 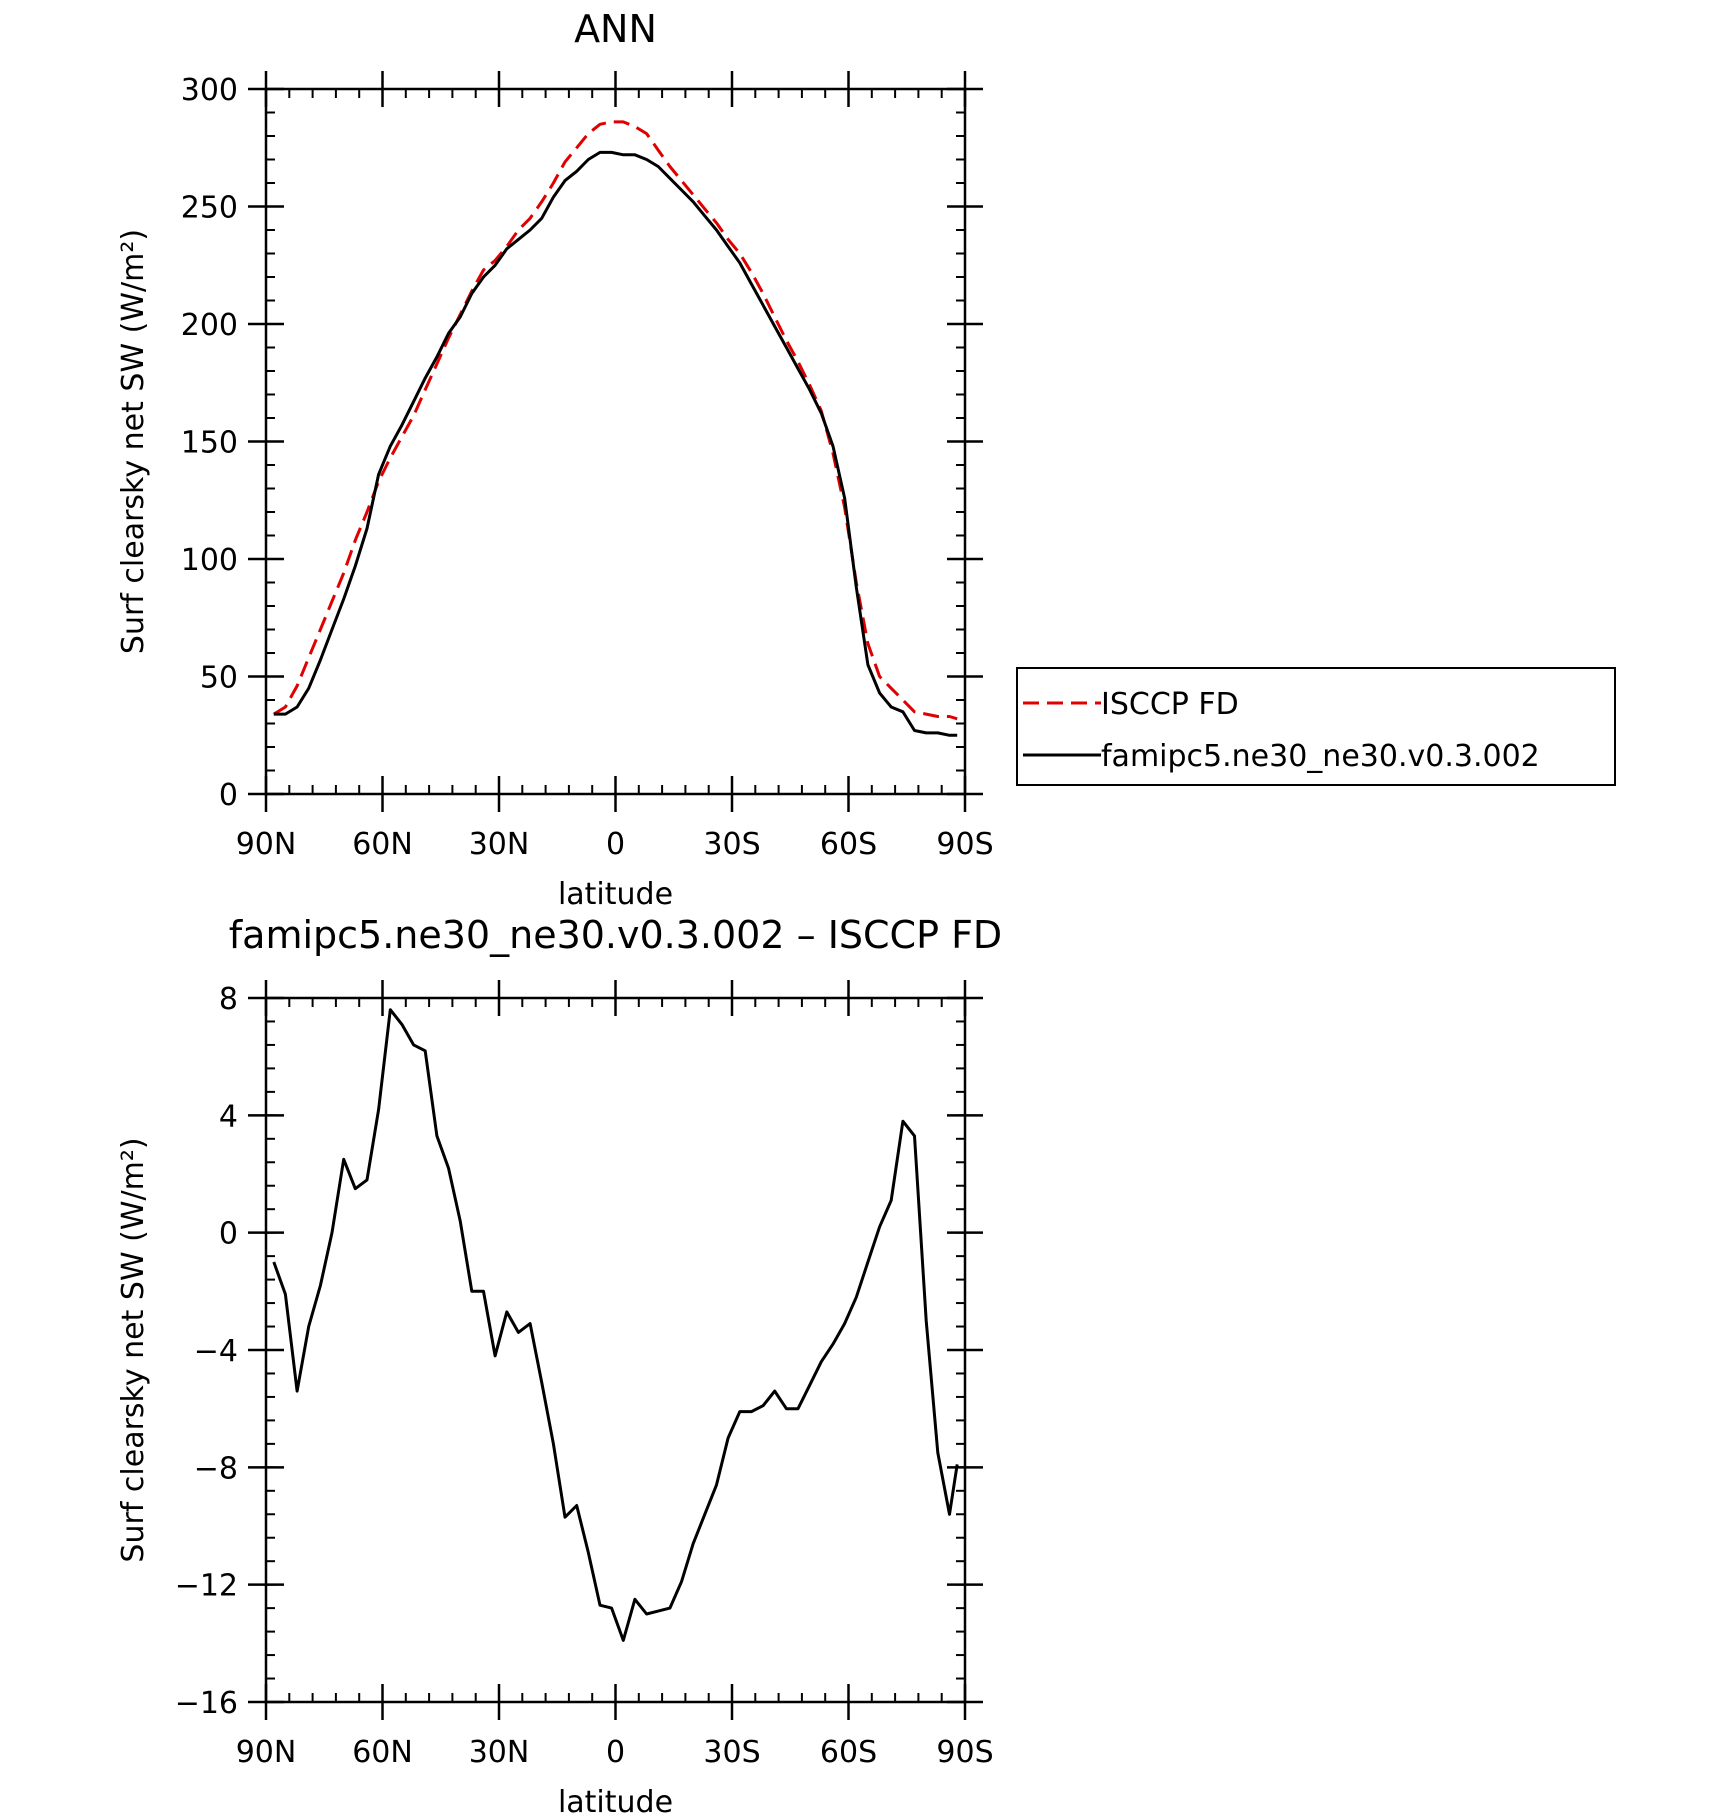 What do you see at coordinates (216, 1351) in the screenshot?
I see `y-tick-label: −4` at bounding box center [216, 1351].